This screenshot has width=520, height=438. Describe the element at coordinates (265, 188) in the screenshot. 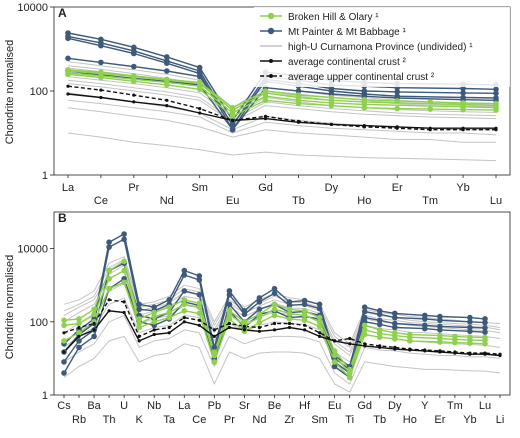

I see `x-tick-label: Gd` at that location.